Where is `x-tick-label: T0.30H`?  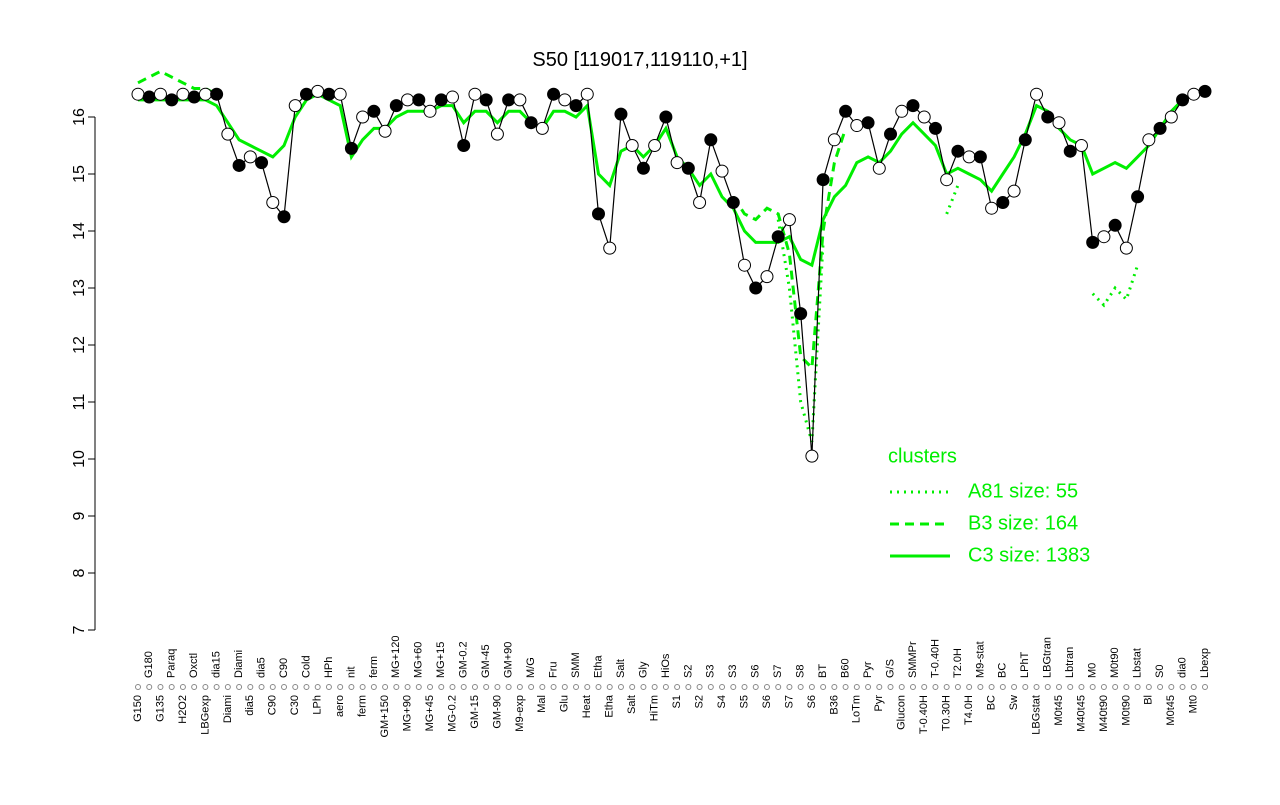 x-tick-label: T0.30H is located at coordinates (947, 713).